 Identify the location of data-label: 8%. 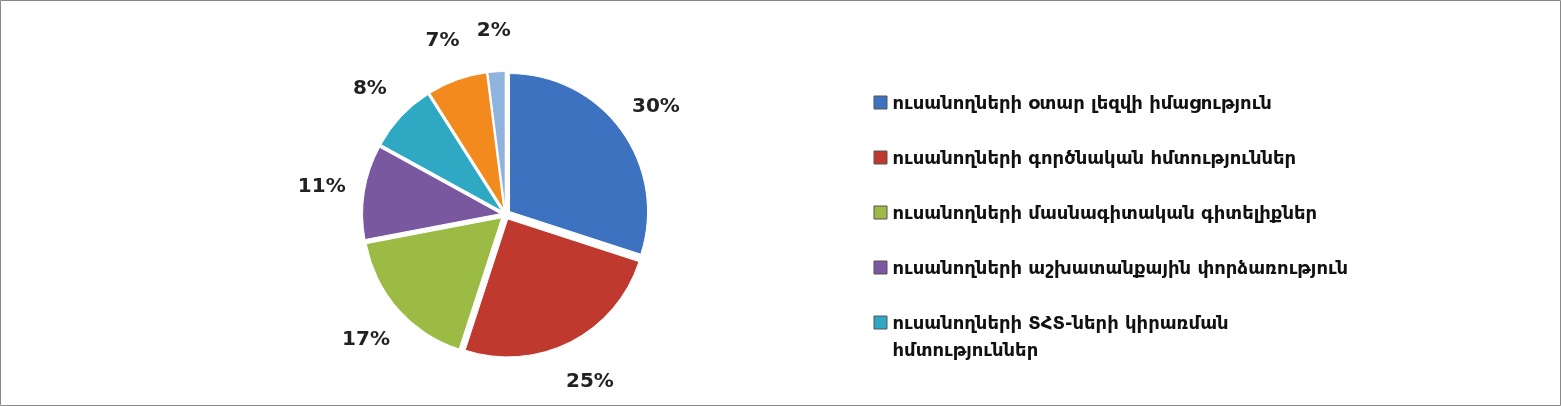
(369, 87).